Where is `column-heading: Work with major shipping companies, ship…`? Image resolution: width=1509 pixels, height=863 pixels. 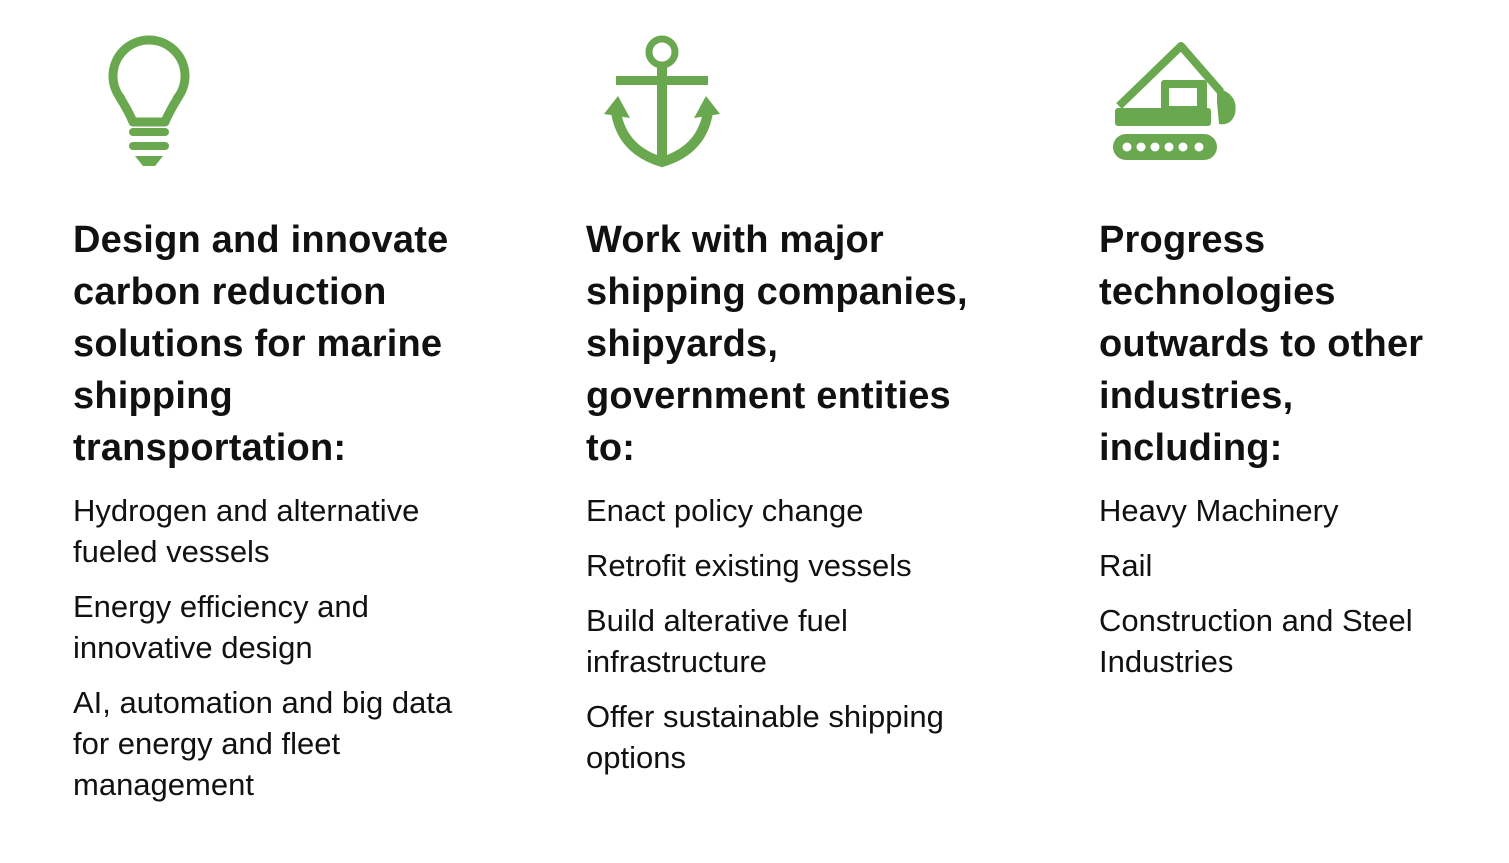
column-heading: Work with major shipping companies, ship… is located at coordinates (777, 344).